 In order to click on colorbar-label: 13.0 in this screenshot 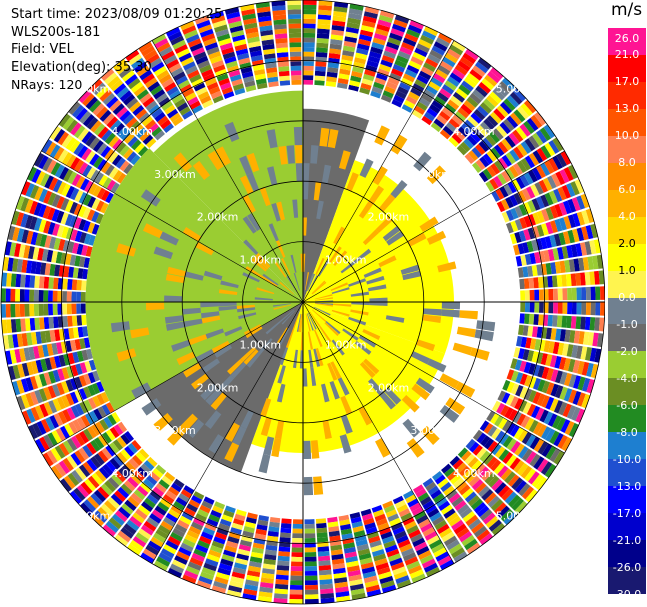, I will do `click(627, 109)`.